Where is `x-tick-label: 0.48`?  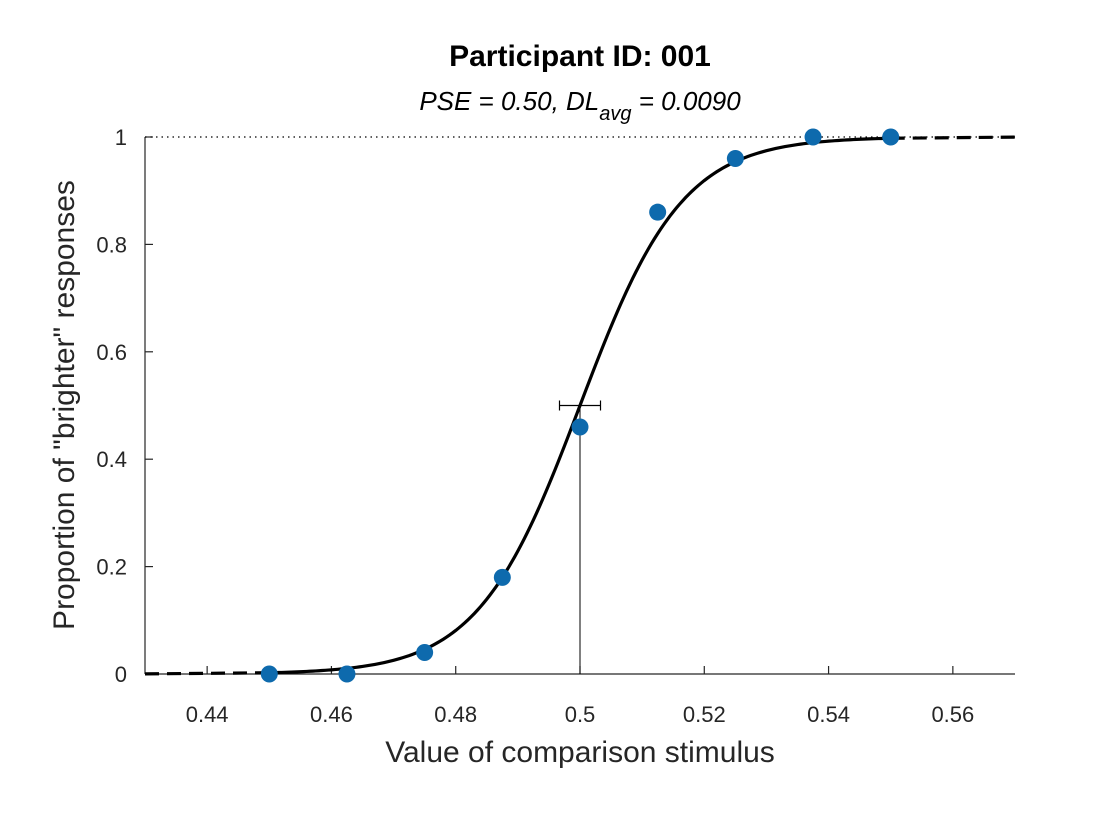 x-tick-label: 0.48 is located at coordinates (455, 714).